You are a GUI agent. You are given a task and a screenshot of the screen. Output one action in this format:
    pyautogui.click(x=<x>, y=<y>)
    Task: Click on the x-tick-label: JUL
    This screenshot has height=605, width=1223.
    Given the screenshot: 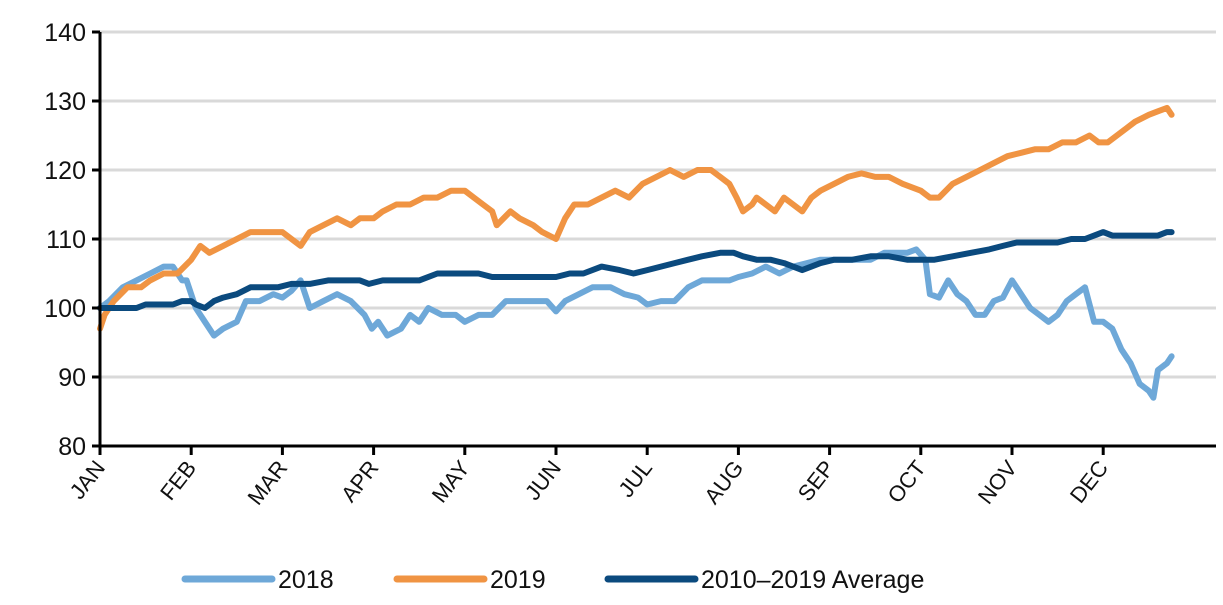 What is the action you would take?
    pyautogui.click(x=635, y=479)
    